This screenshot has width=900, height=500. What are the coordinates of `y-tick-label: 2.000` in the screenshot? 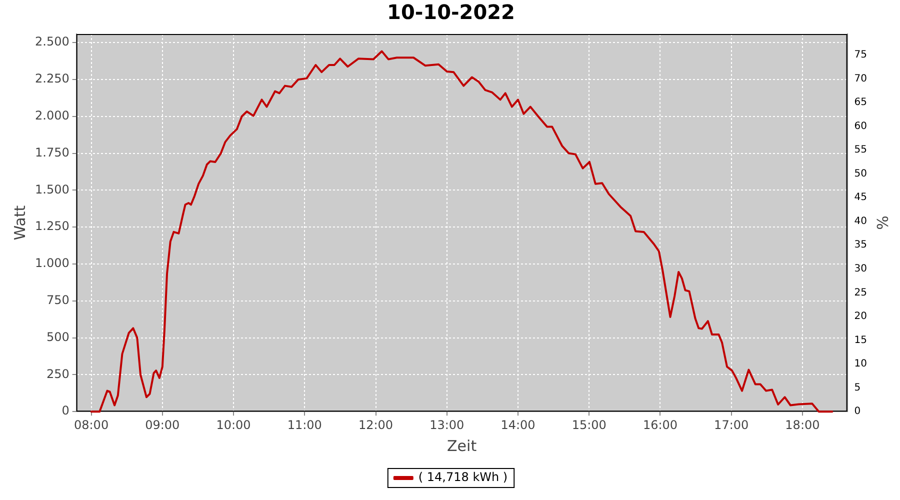 It's located at (52, 115).